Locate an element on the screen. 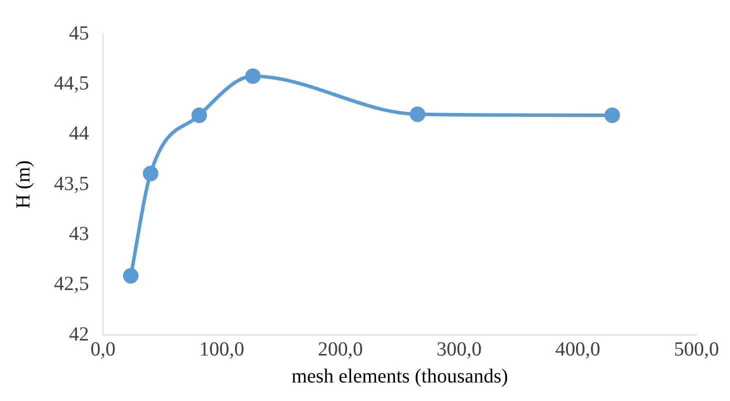 The image size is (730, 401). x-tick-label: 400,0 is located at coordinates (577, 349).